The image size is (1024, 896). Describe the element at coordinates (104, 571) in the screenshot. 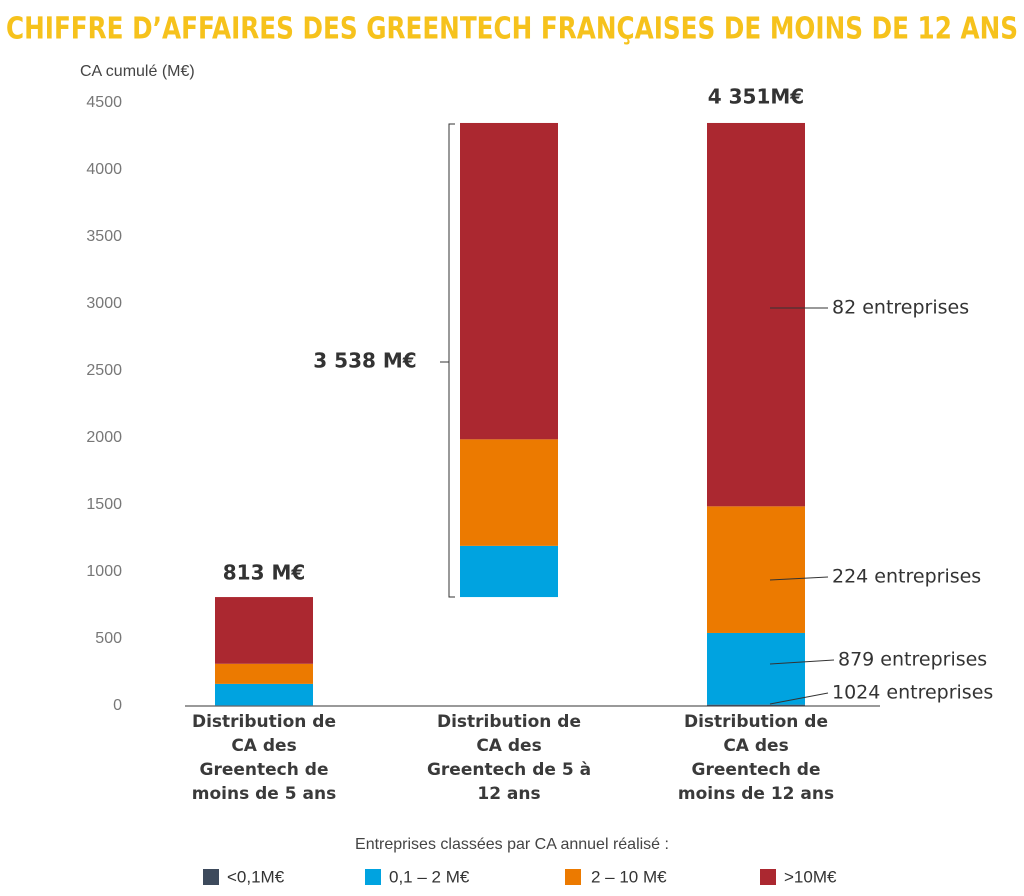

I see `y-tick-label: 1000` at that location.